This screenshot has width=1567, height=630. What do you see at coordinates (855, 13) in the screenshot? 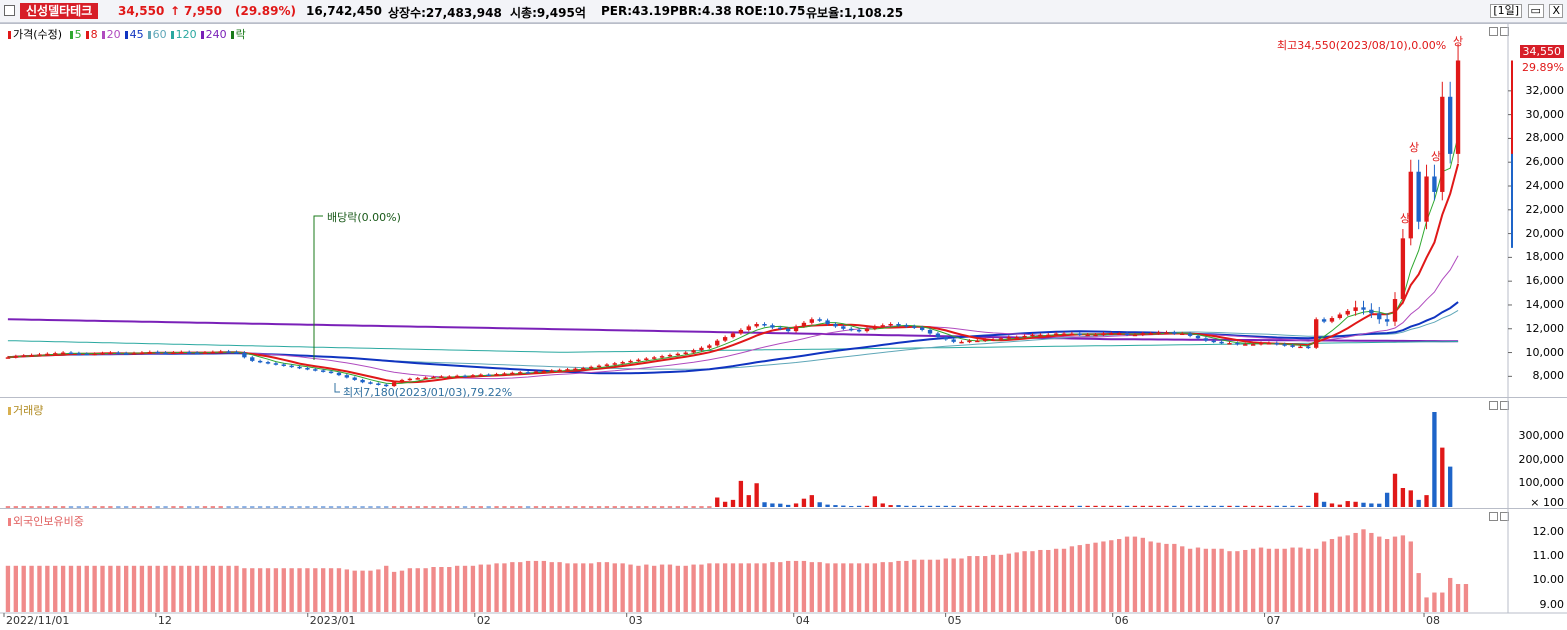
I see `retention-ratio: 유보율:1,108.25` at bounding box center [855, 13].